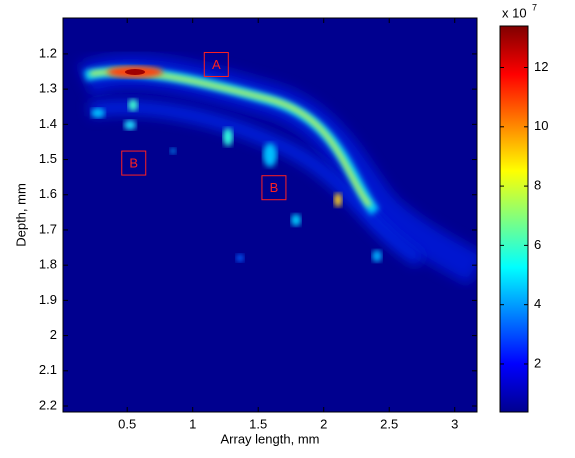 This screenshot has height=458, width=575. Describe the element at coordinates (48, 264) in the screenshot. I see `y-tick-label: 1.8` at that location.